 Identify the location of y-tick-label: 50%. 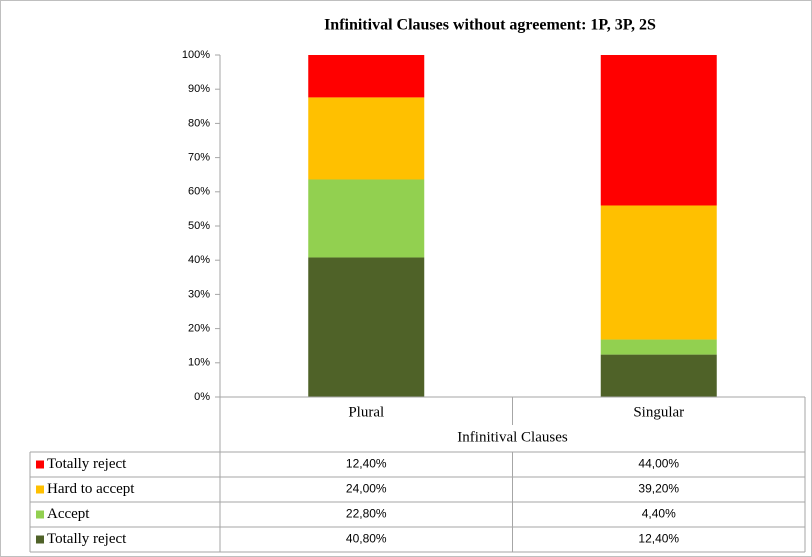
(199, 226).